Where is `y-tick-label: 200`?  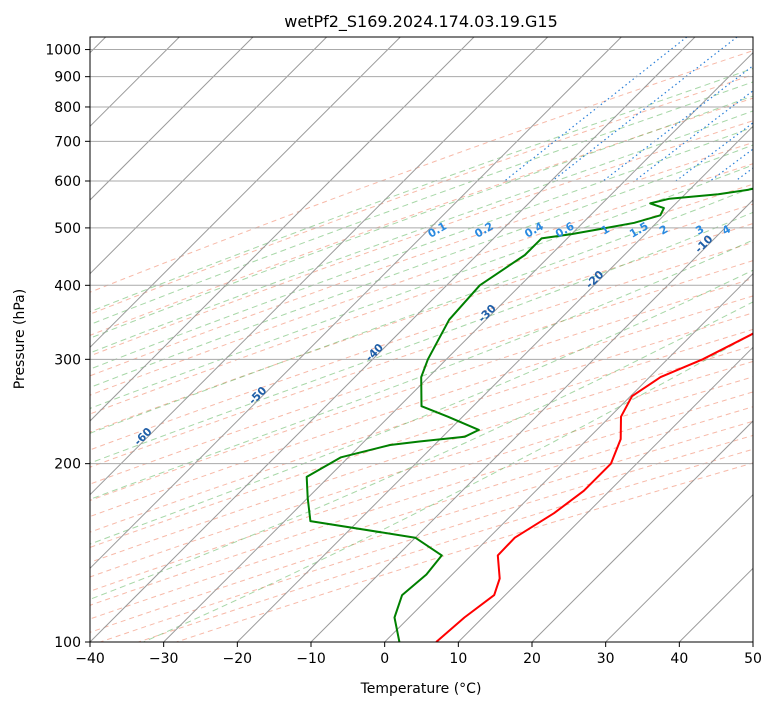 y-tick-label: 200 is located at coordinates (67, 465).